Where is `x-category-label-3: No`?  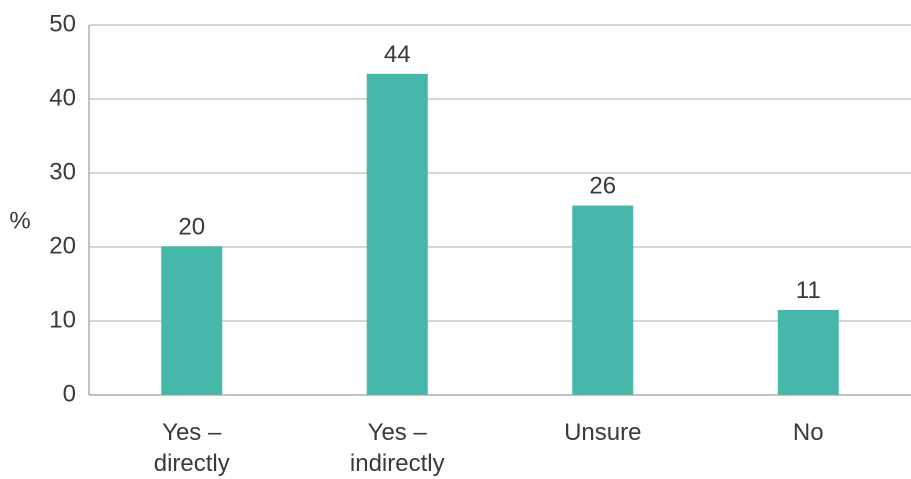
x-category-label-3: No is located at coordinates (808, 432).